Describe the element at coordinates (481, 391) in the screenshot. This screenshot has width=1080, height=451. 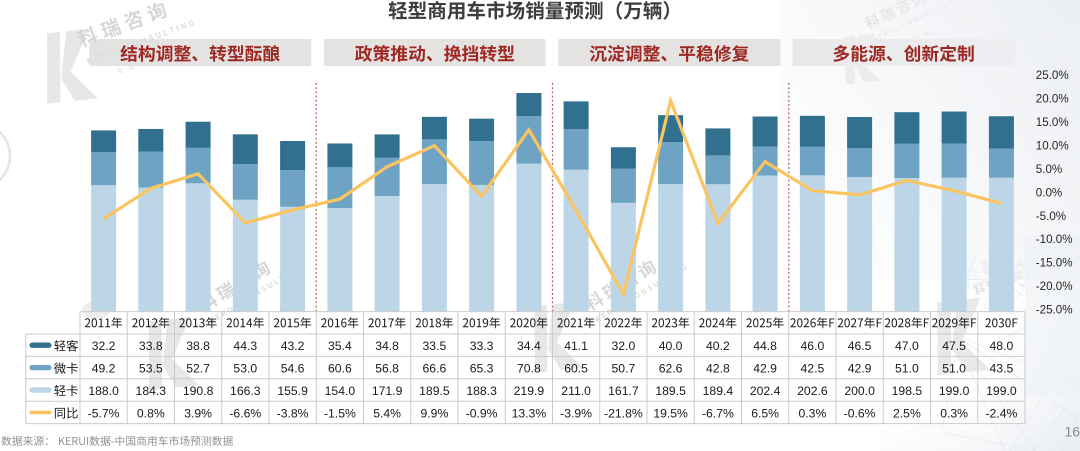
I see `svg-text: 188.3` at that location.